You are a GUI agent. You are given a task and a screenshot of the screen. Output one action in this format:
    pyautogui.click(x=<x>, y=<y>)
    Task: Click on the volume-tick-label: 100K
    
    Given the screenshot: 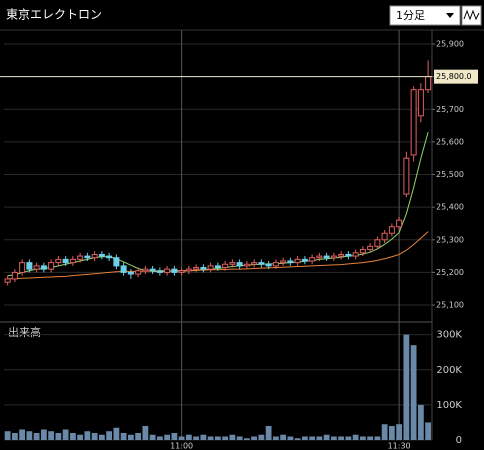 What is the action you would take?
    pyautogui.click(x=449, y=405)
    